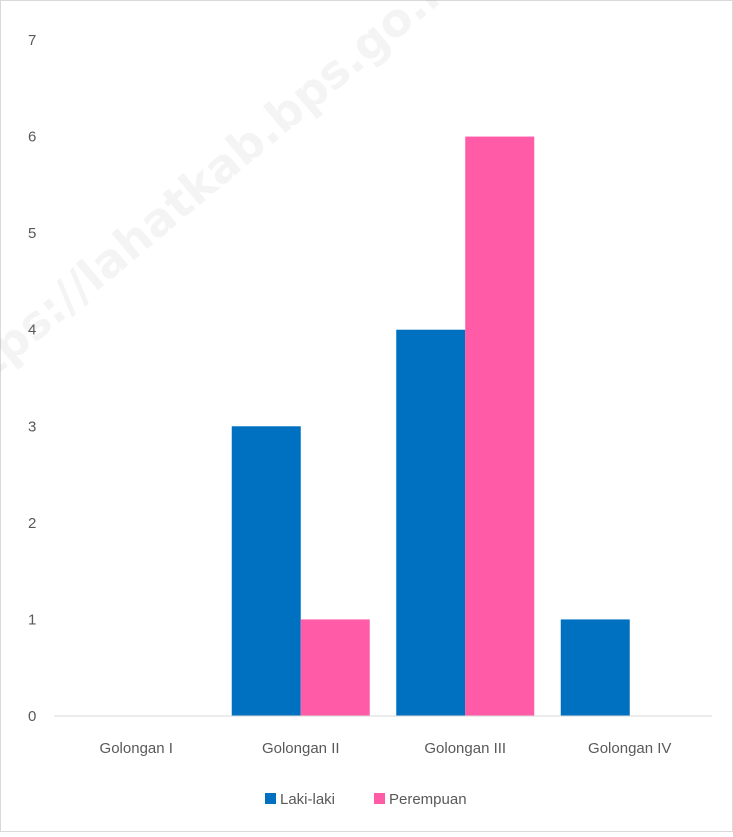 The width and height of the screenshot is (733, 837). What do you see at coordinates (366, 799) in the screenshot?
I see `legend: Laki-laki Perempuan` at bounding box center [366, 799].